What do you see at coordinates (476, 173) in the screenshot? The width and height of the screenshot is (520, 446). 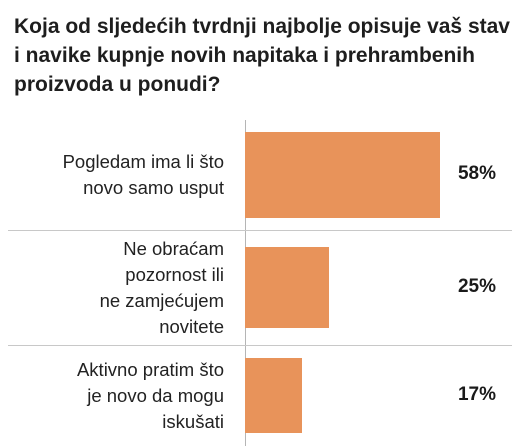 I see `value-label: 58%` at bounding box center [476, 173].